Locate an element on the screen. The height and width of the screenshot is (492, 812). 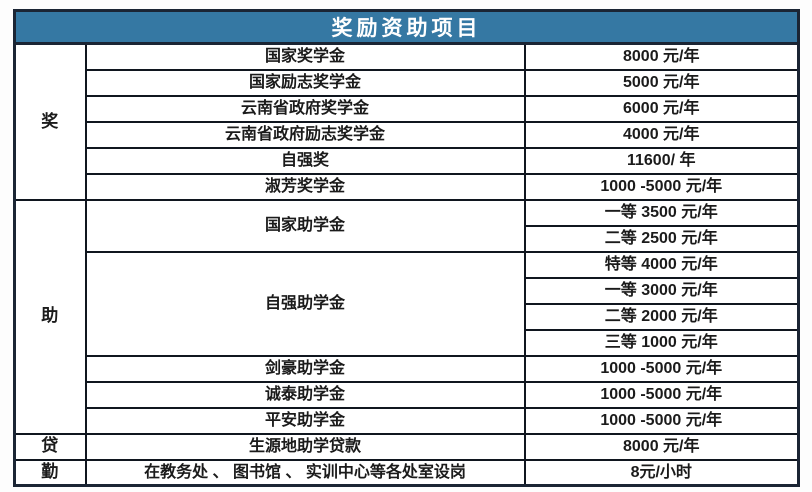
table-row: 二等 2000 元/年 is located at coordinates (407, 316).